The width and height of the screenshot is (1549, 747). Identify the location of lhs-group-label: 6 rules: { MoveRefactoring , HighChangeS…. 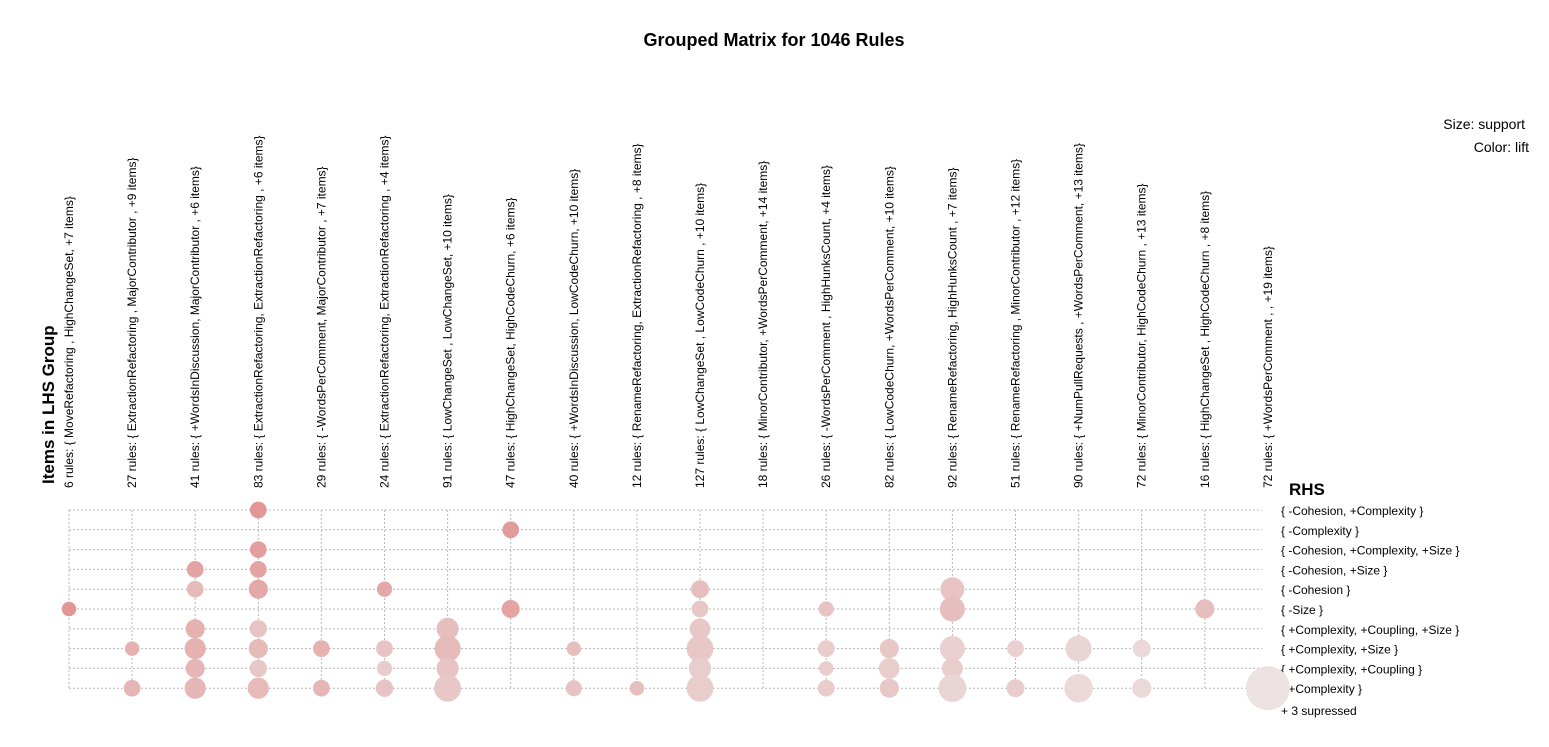
(69, 342).